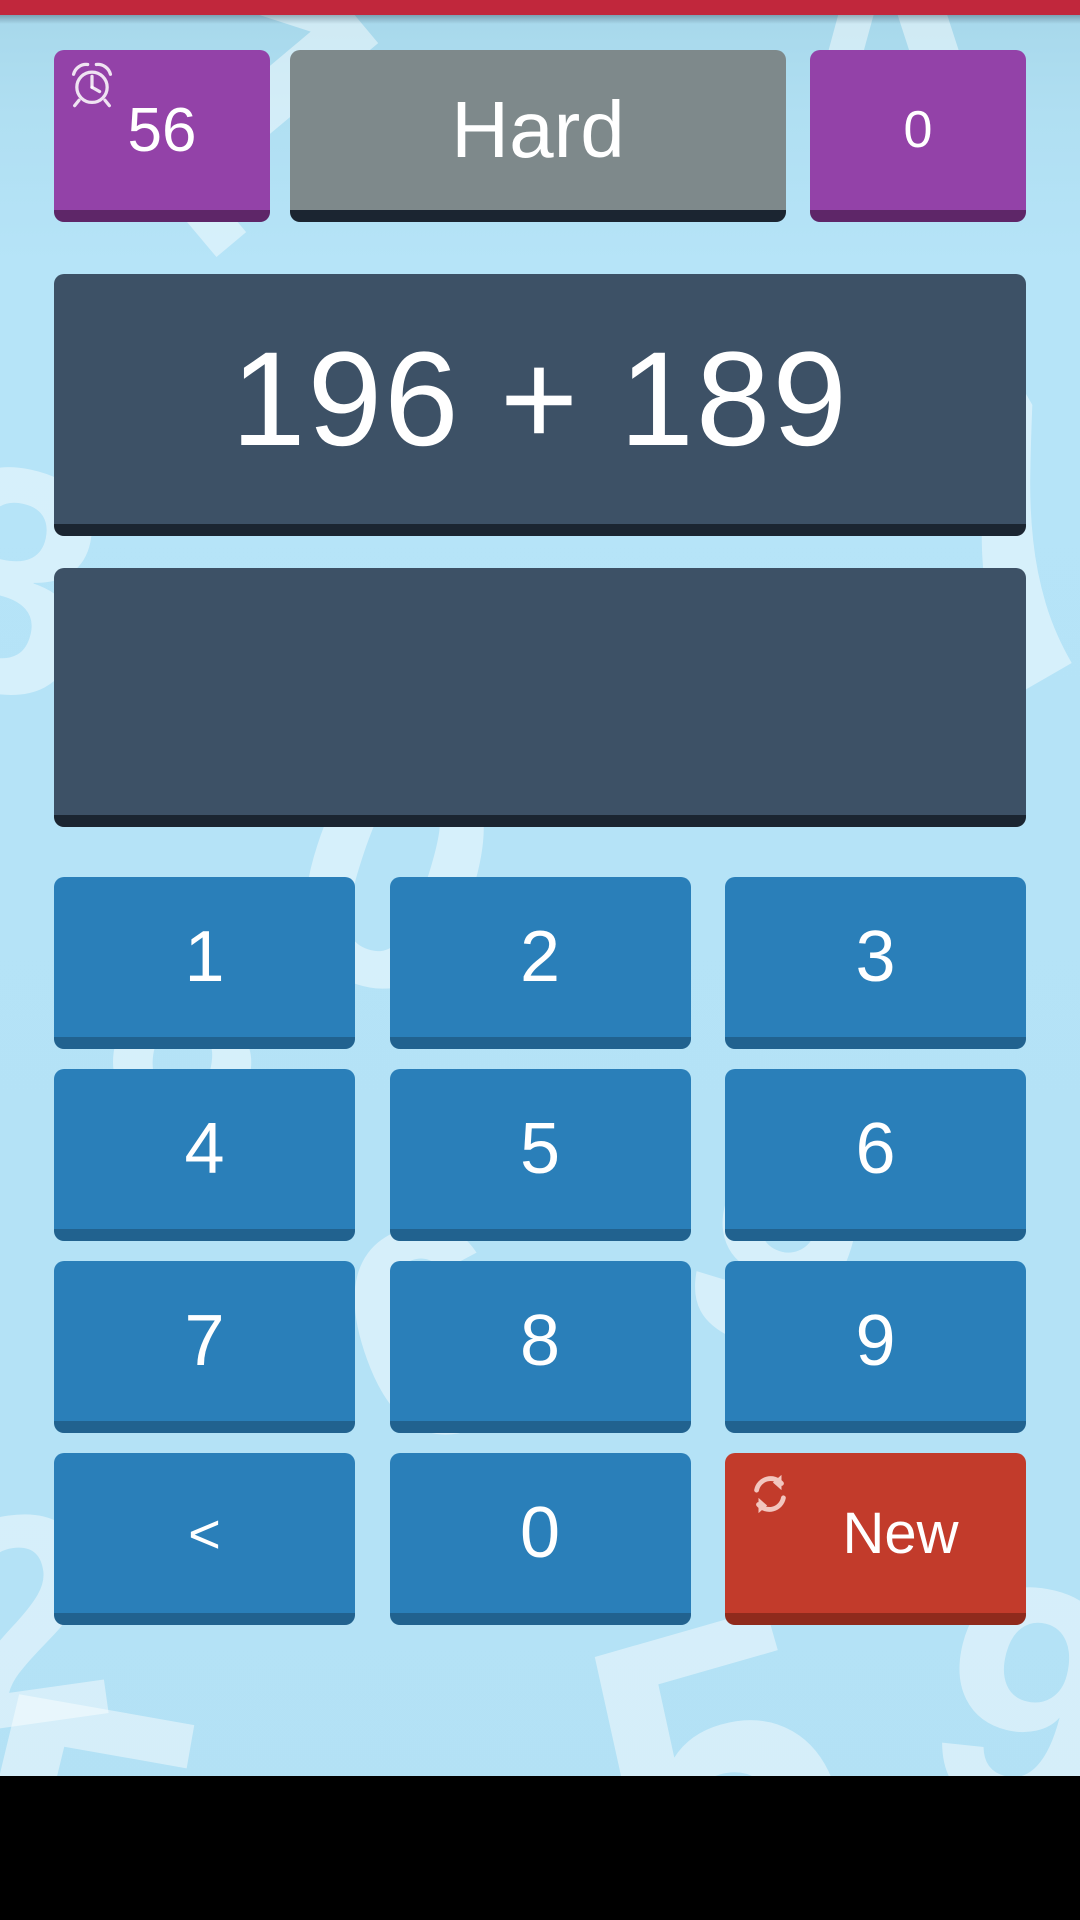 The image size is (1080, 1920). I want to click on score-tile: 0, so click(918, 136).